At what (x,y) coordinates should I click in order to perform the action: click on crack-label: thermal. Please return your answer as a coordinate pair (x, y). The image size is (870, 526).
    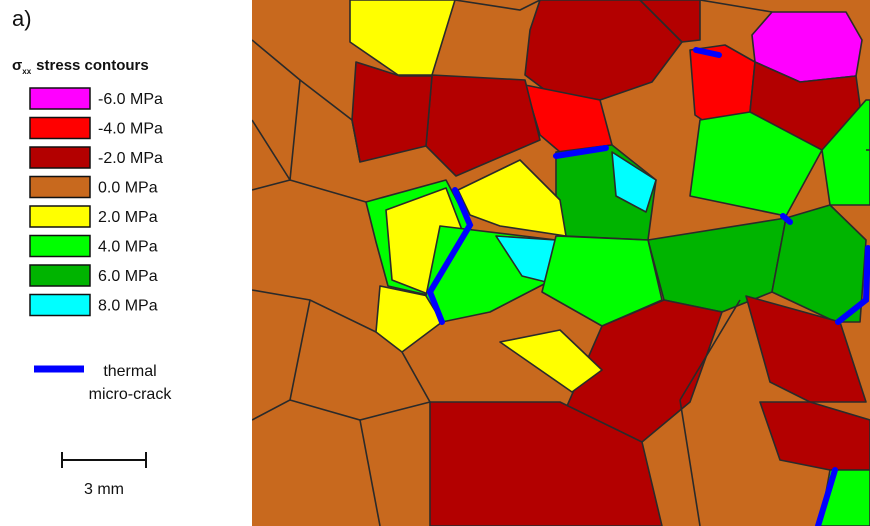
    Looking at the image, I should click on (129, 371).